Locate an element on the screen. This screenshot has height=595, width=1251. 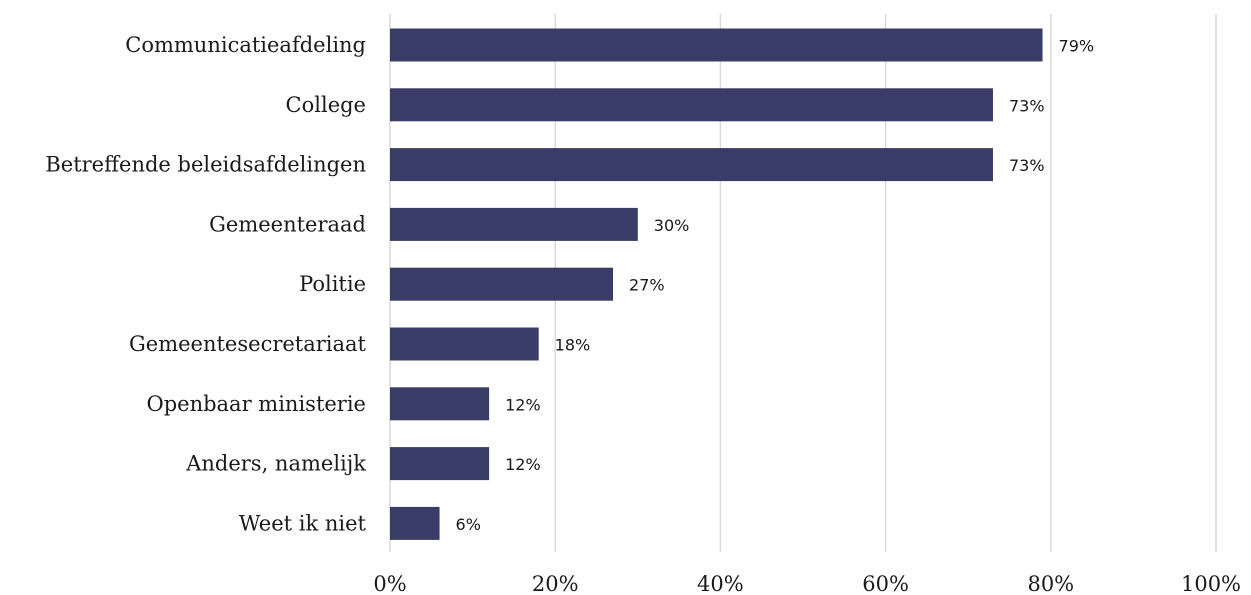
category-label: Politie is located at coordinates (332, 284).